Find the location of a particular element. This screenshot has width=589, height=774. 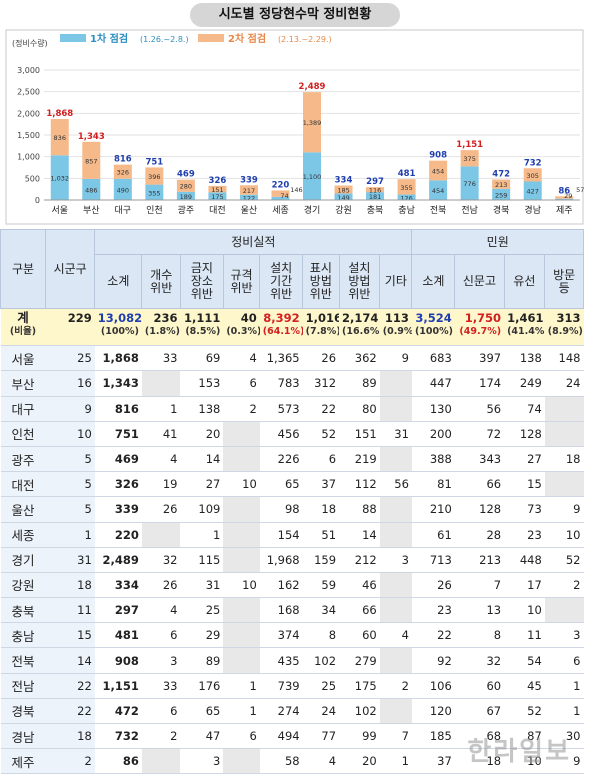

value-cell: 60 is located at coordinates (479, 686).